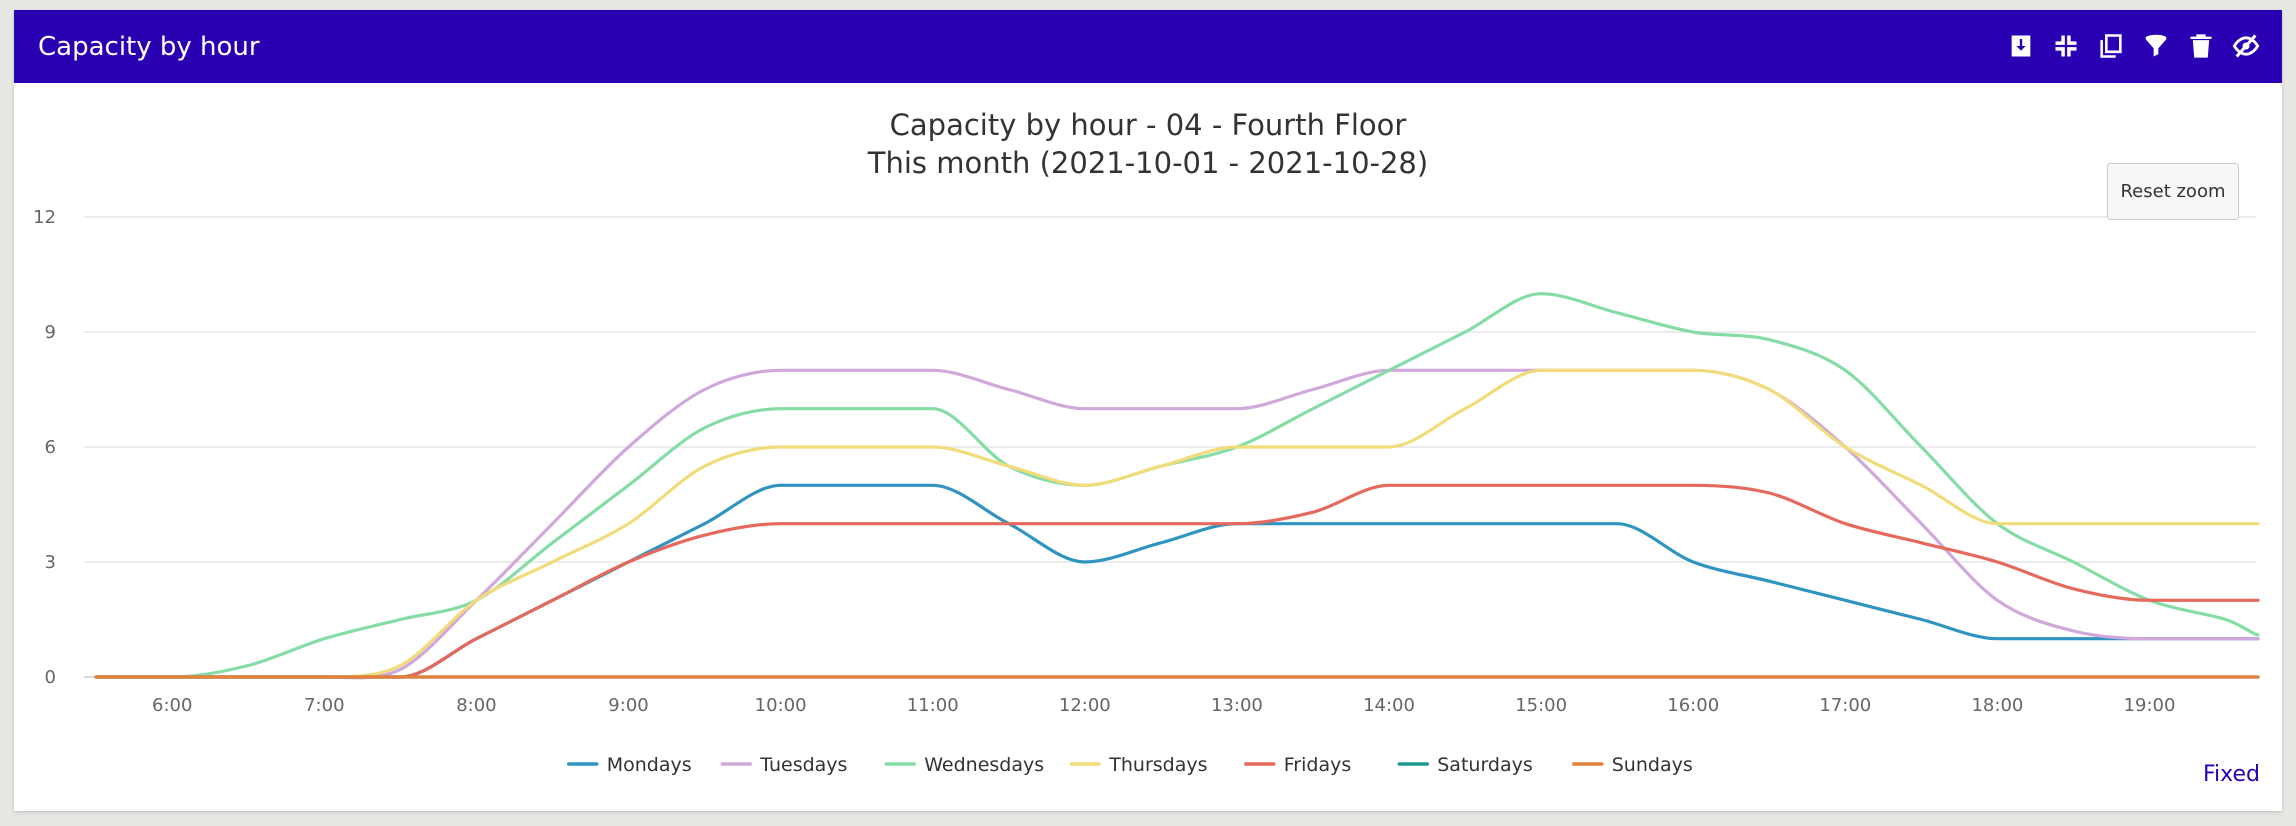 This screenshot has height=826, width=2296. Describe the element at coordinates (1389, 705) in the screenshot. I see `x-tick-label: 14:00` at that location.